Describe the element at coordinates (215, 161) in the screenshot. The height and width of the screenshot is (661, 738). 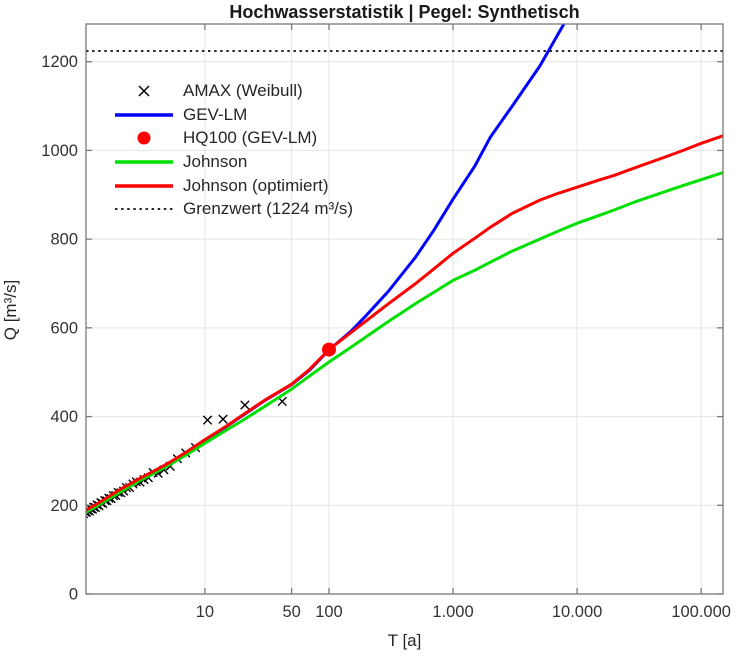
I see `legend-label: Johnson` at that location.